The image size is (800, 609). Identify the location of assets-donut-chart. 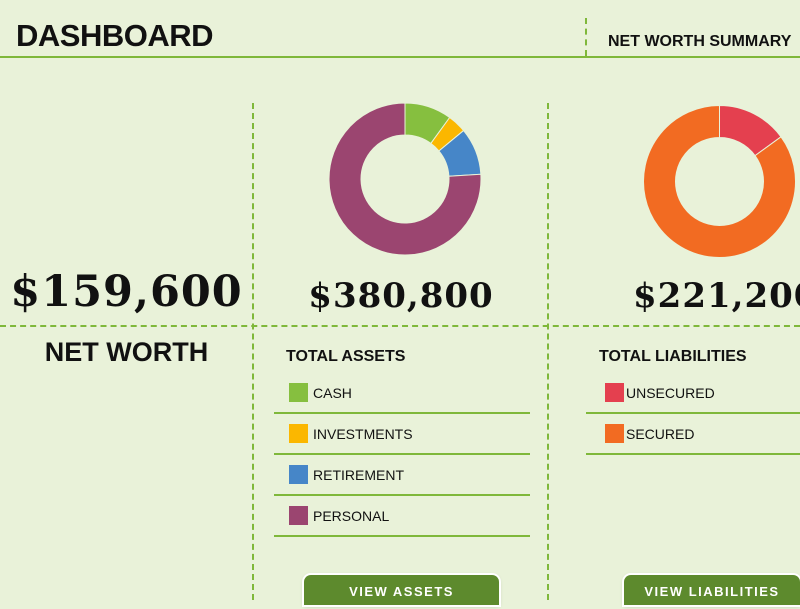
(405, 179).